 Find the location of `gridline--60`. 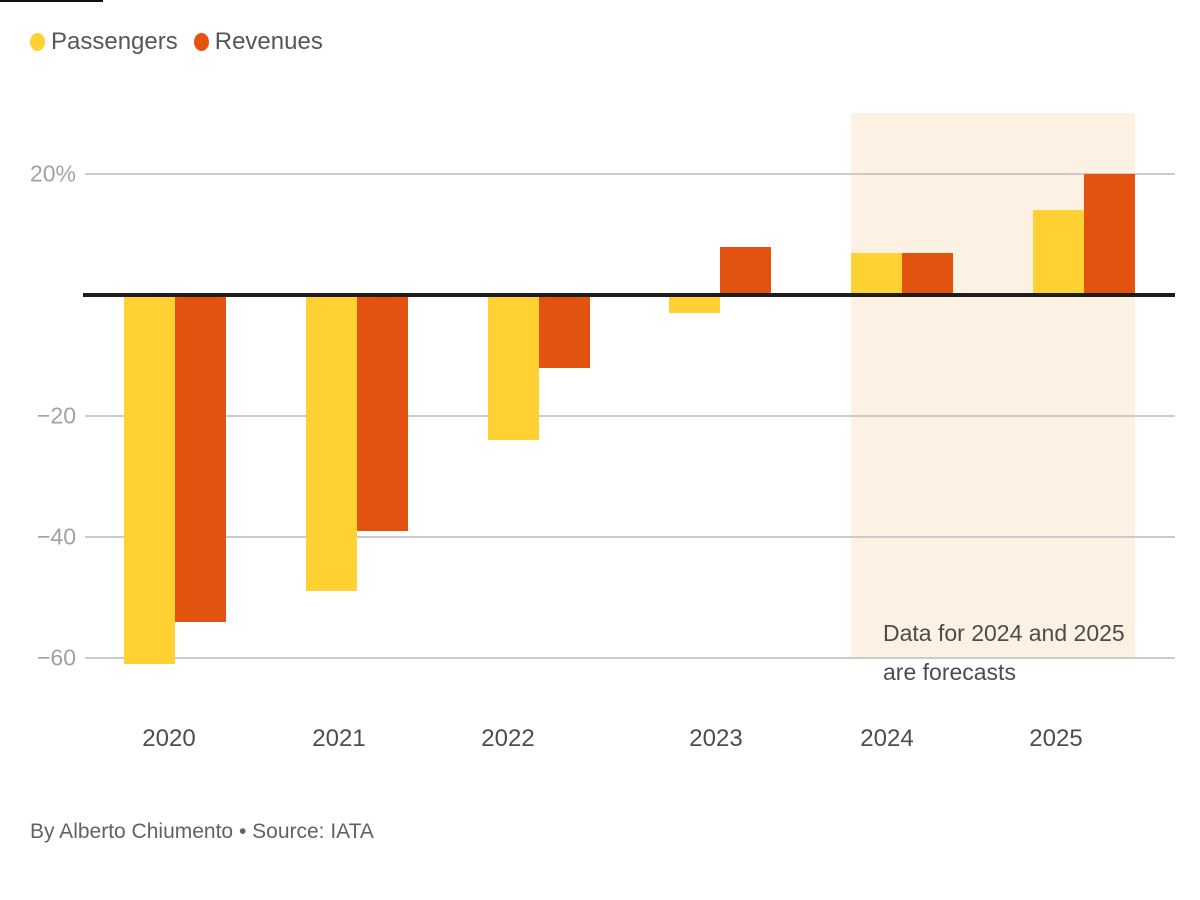

gridline--60 is located at coordinates (630, 658).